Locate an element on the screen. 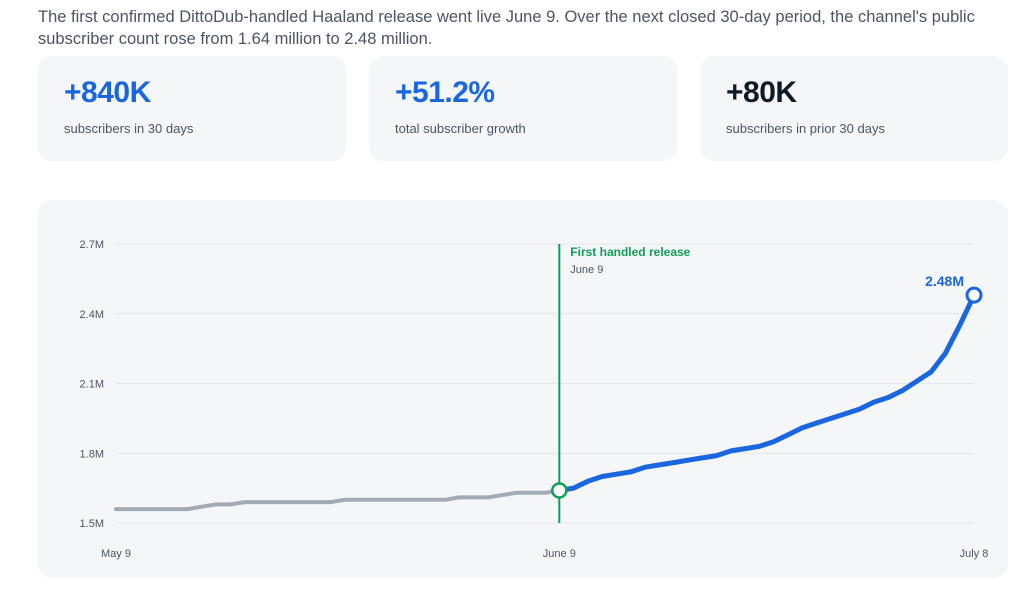  stat-value: +51.2% is located at coordinates (445, 92).